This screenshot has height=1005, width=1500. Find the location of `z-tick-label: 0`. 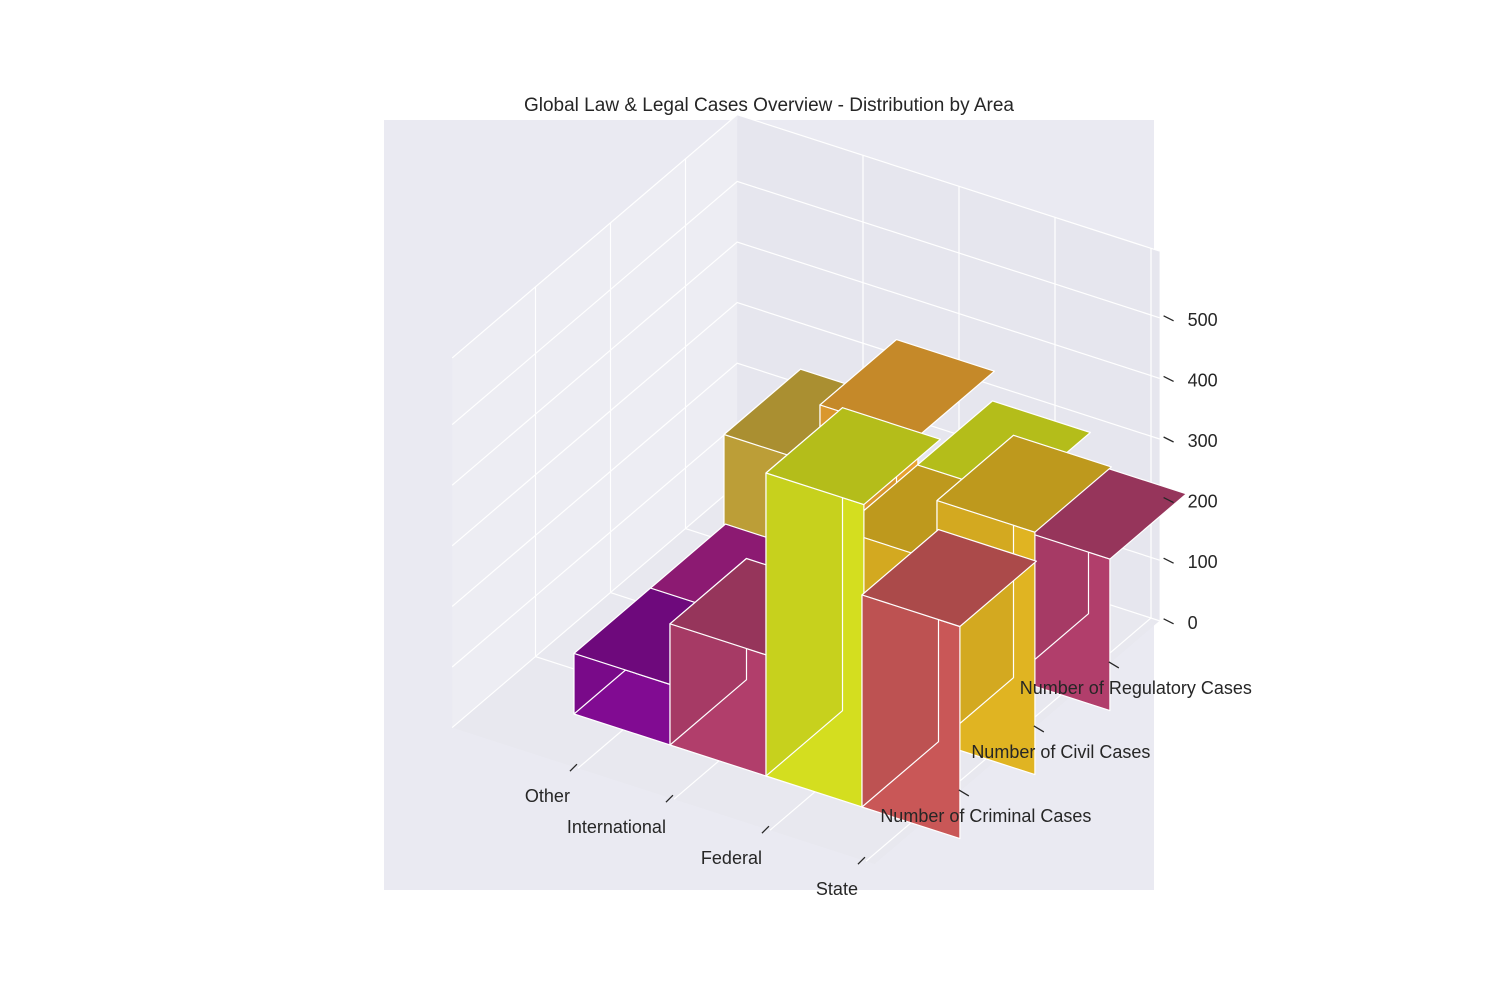

z-tick-label: 0 is located at coordinates (1193, 623).